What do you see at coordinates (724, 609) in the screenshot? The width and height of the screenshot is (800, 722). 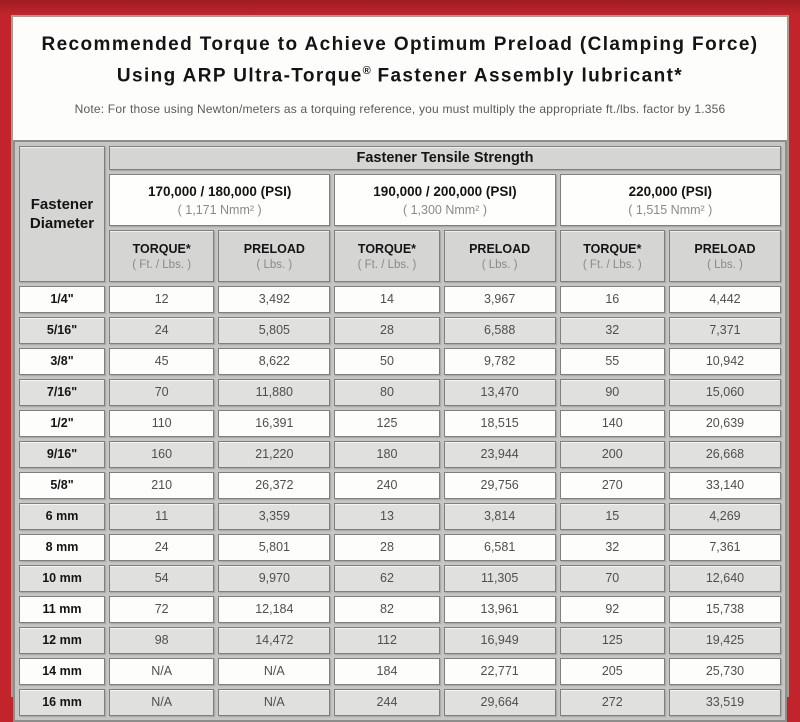 I see `preload-value-cell: 15,738` at bounding box center [724, 609].